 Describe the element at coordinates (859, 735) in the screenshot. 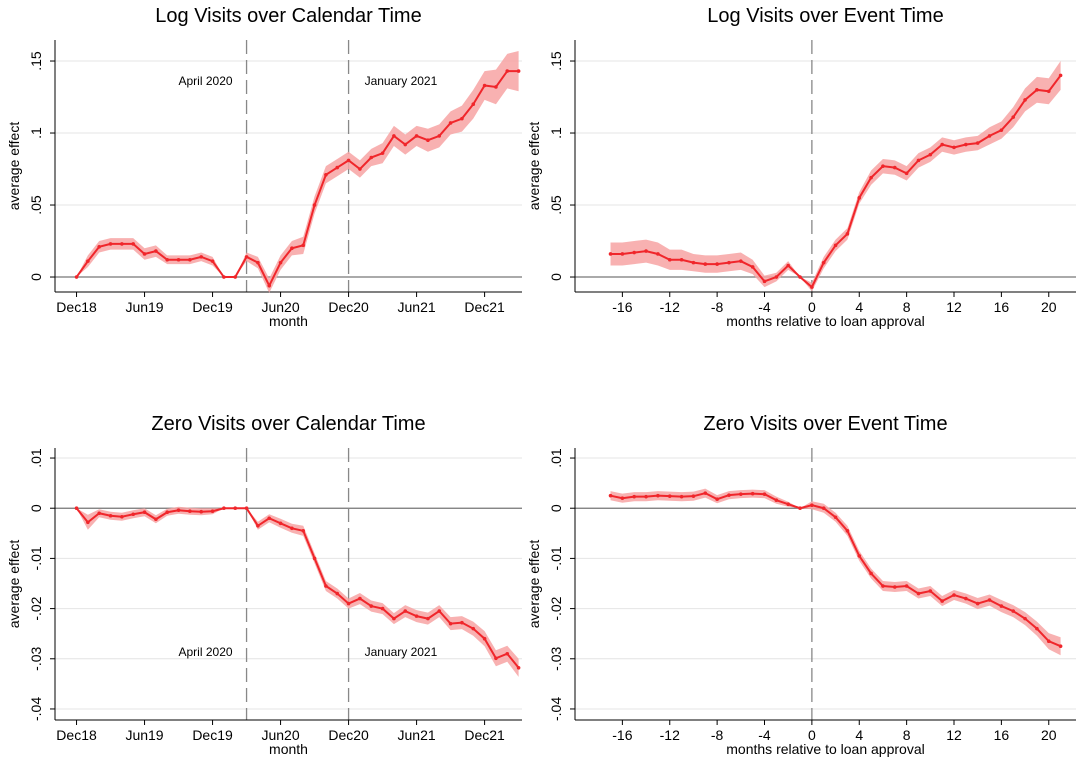

I see `x-tick-label: 4` at that location.